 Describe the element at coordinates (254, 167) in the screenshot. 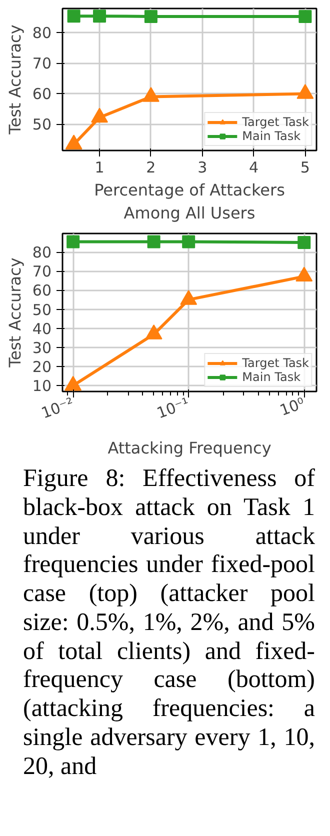

I see `x-tick-label: 4` at that location.